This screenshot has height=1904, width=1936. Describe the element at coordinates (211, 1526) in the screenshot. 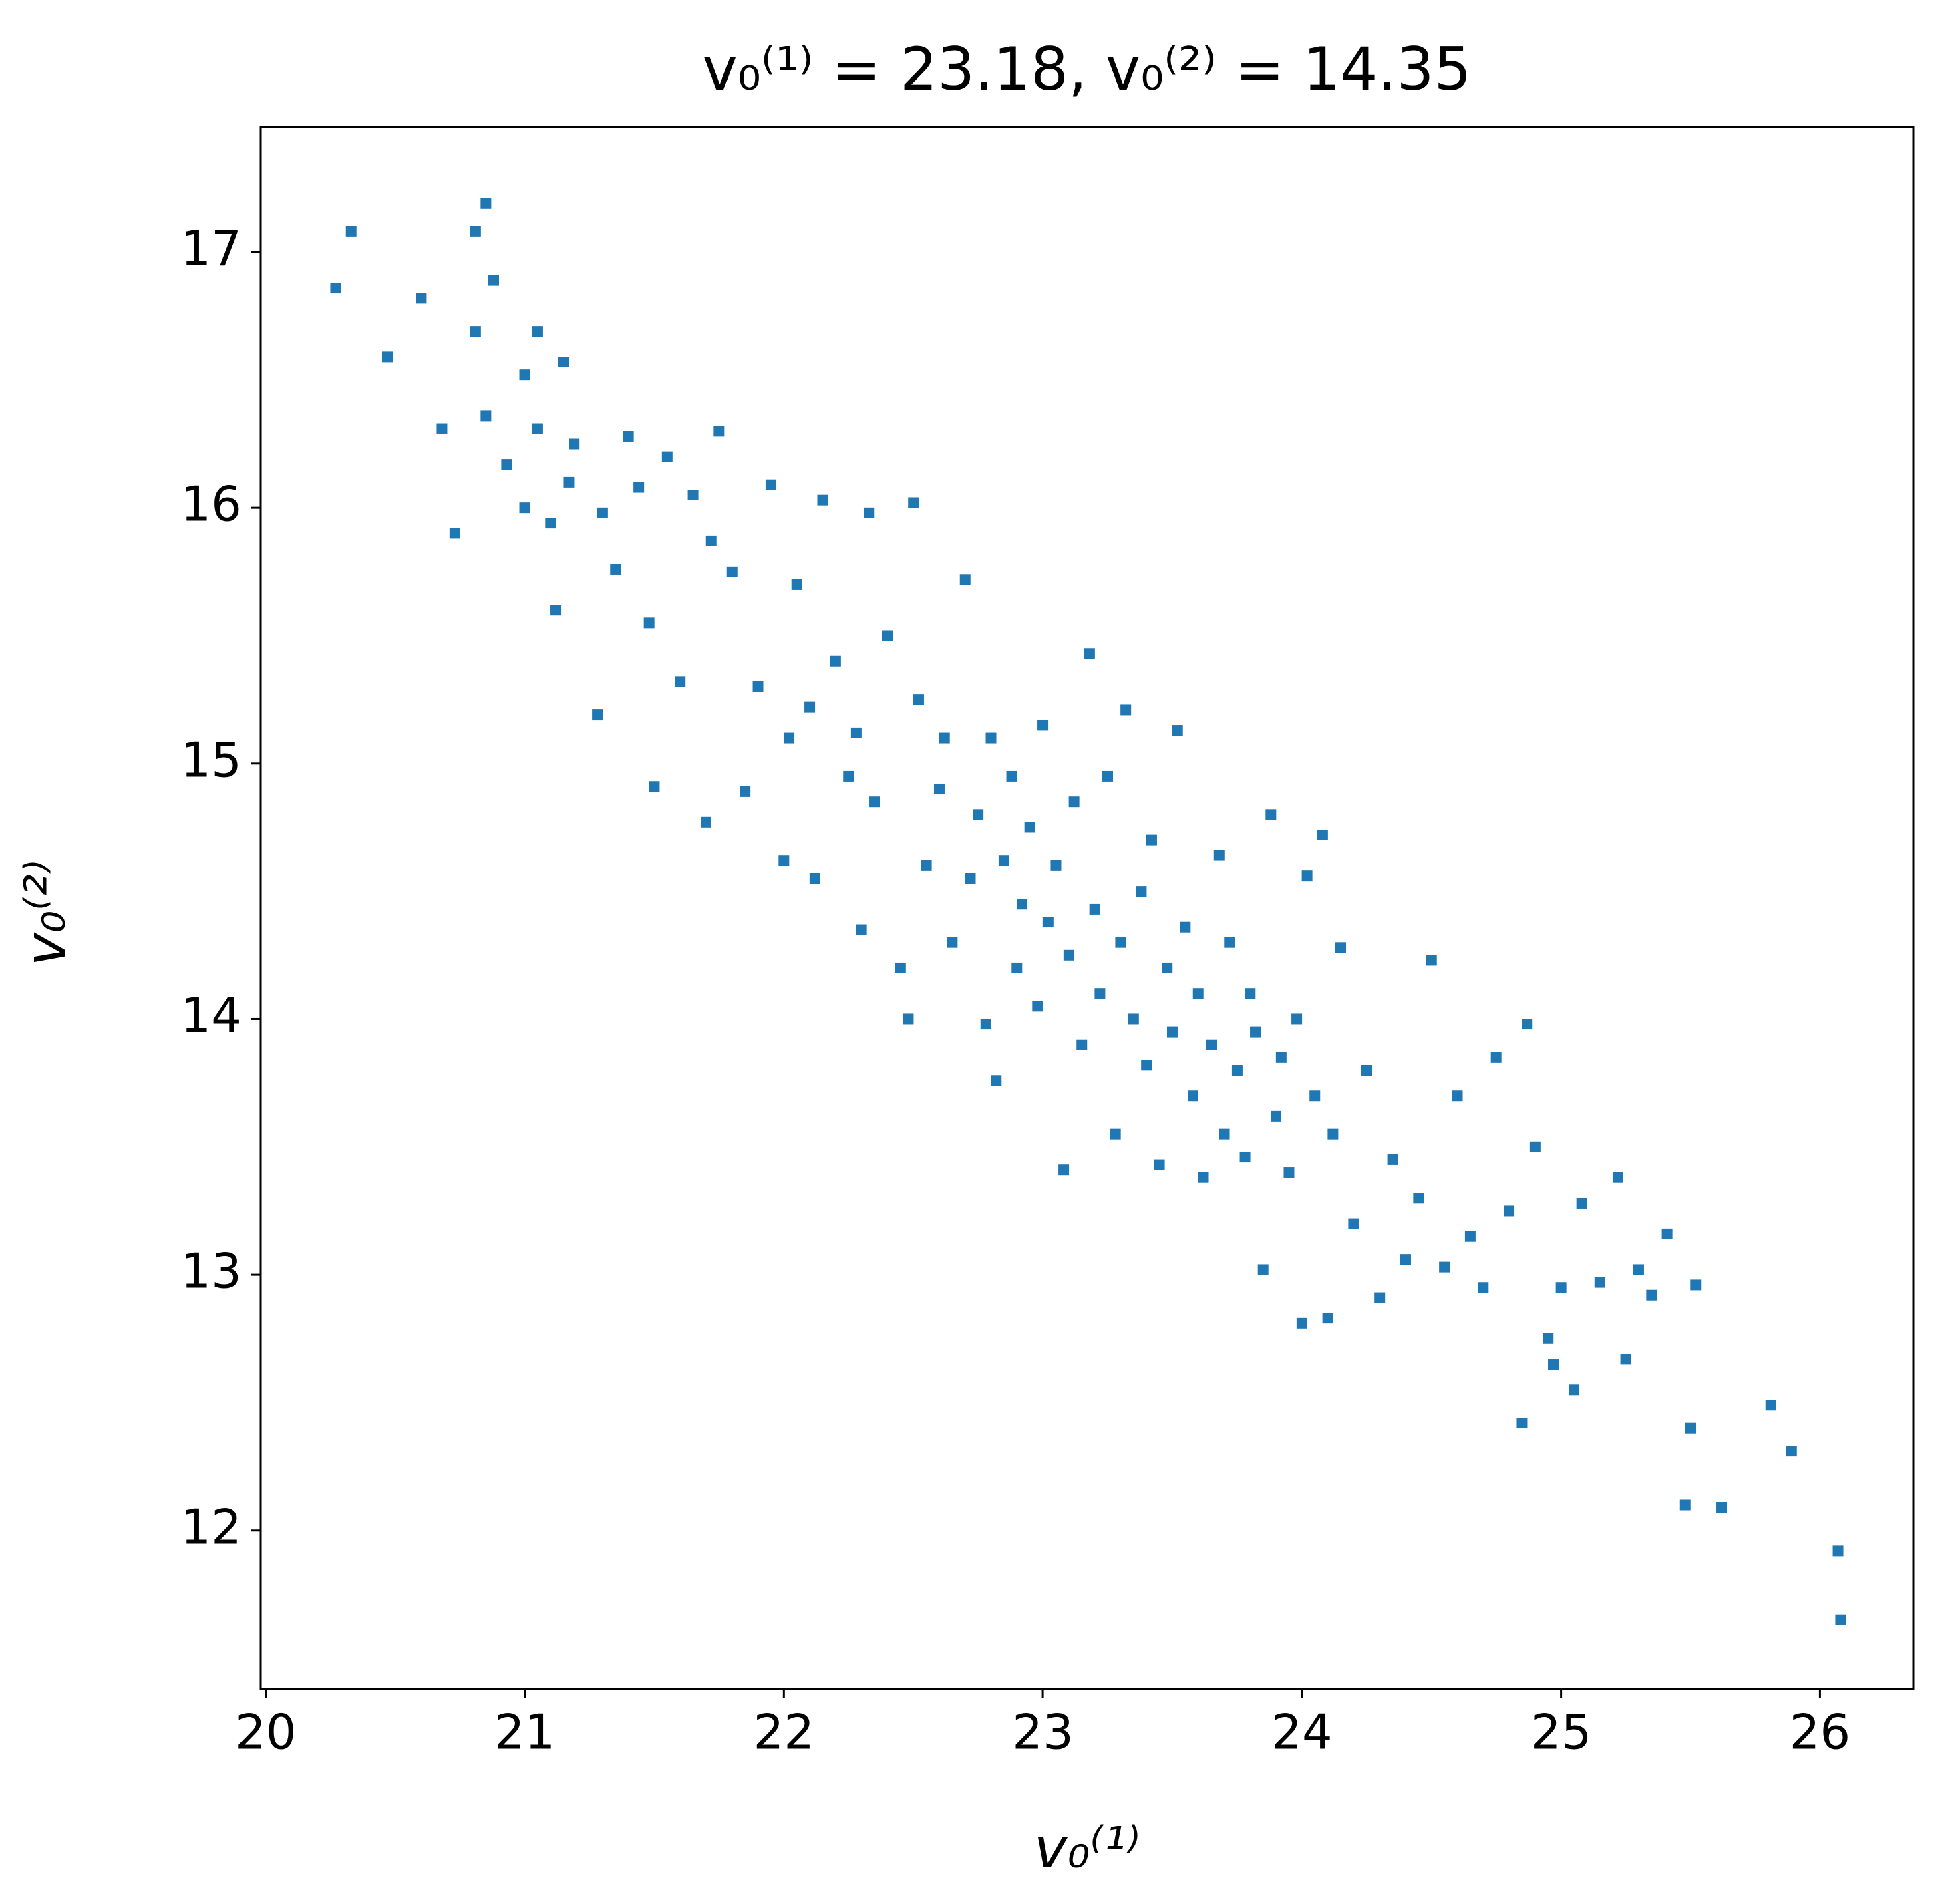

I see `y-tick-label: 12` at that location.